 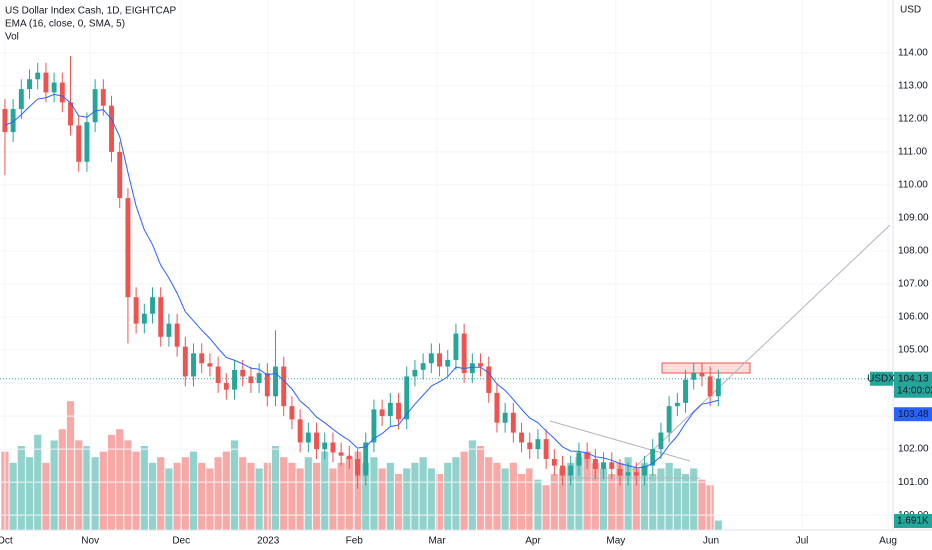 What do you see at coordinates (802, 541) in the screenshot?
I see `x-tick-label: Jul` at bounding box center [802, 541].